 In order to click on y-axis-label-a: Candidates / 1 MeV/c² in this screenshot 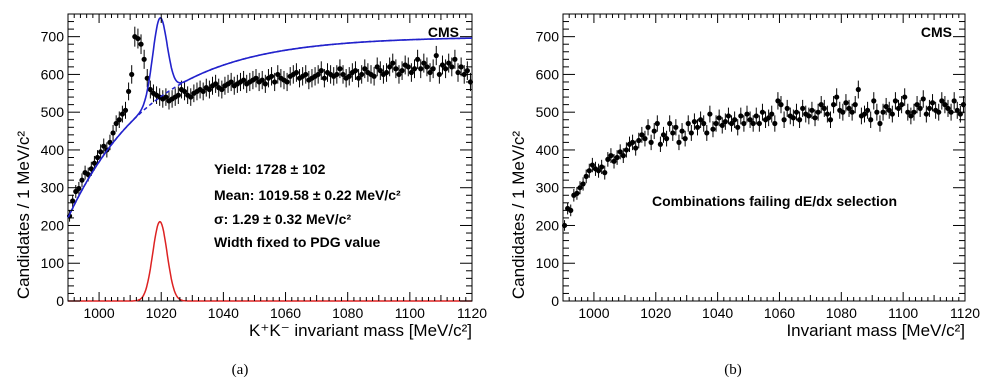, I will do `click(23, 215)`.